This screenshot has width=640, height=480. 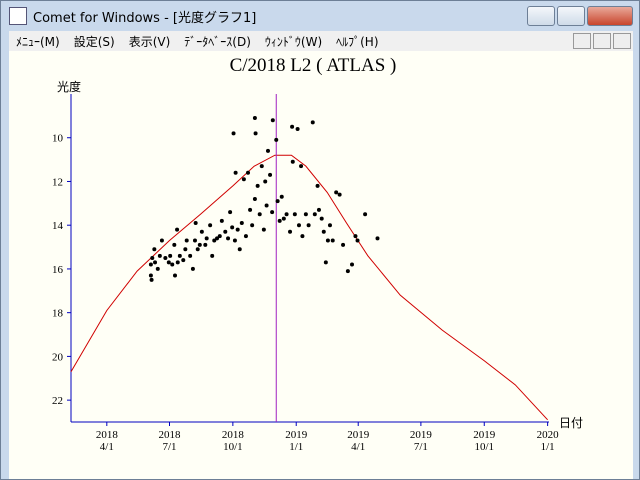 I want to click on minimize-button, so click(x=541, y=16).